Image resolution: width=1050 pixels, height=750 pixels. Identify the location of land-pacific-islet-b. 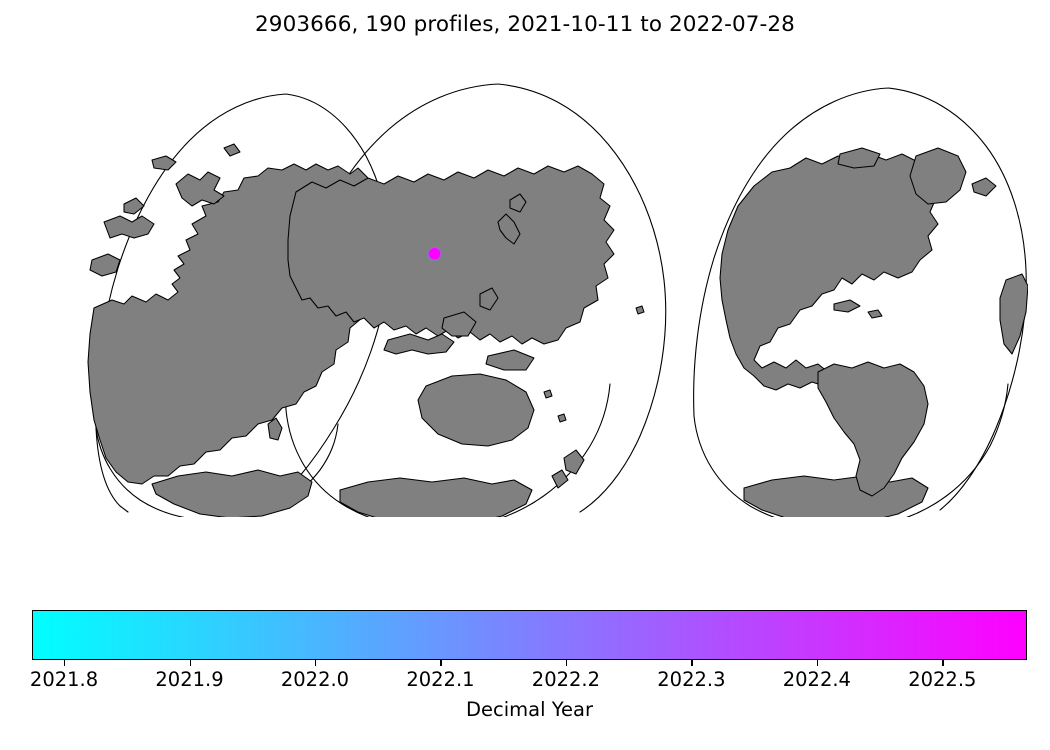
(548, 394).